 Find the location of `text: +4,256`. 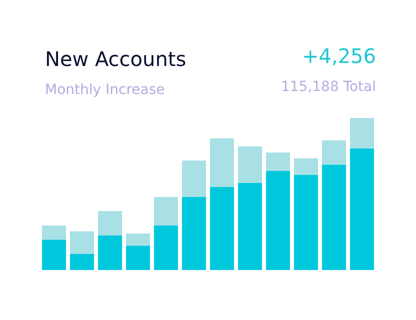

text: +4,256 is located at coordinates (339, 56).